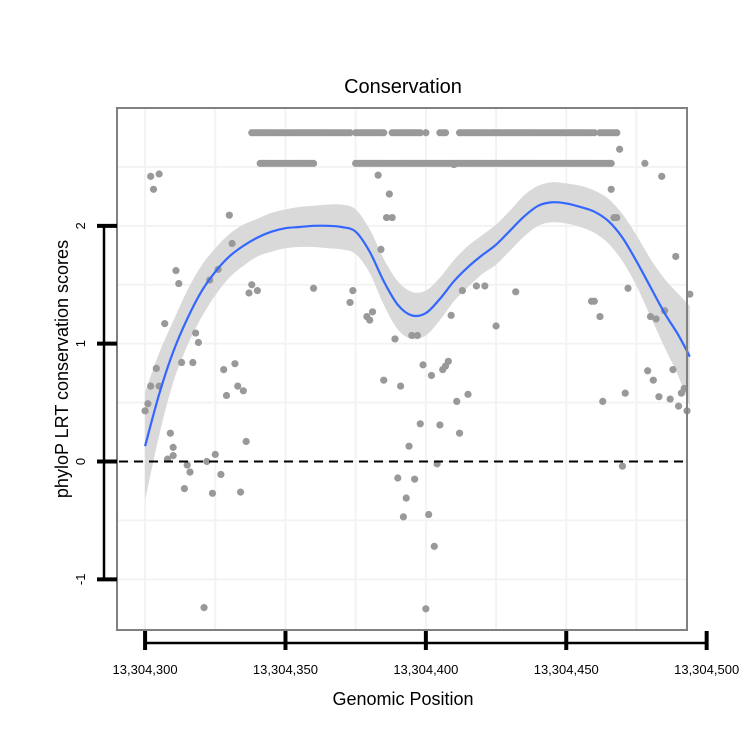 This screenshot has height=750, width=750. I want to click on y-tick-label: -1, so click(80, 580).